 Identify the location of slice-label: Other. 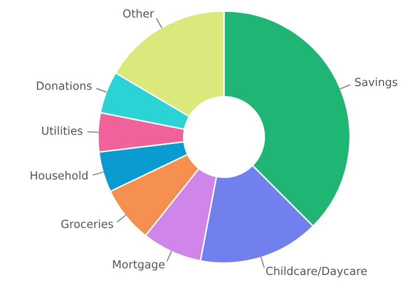
(138, 13).